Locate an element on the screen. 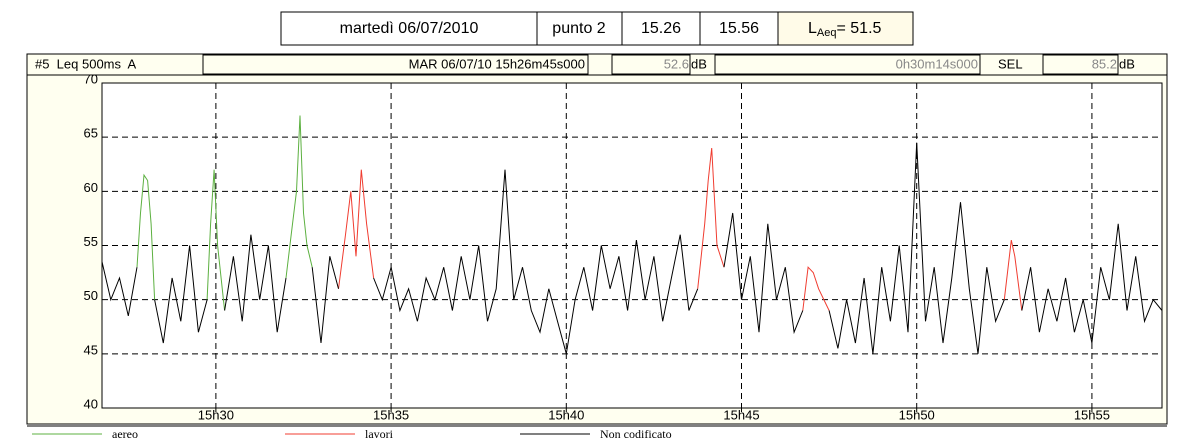  y-tick-label: 70 is located at coordinates (91, 78).